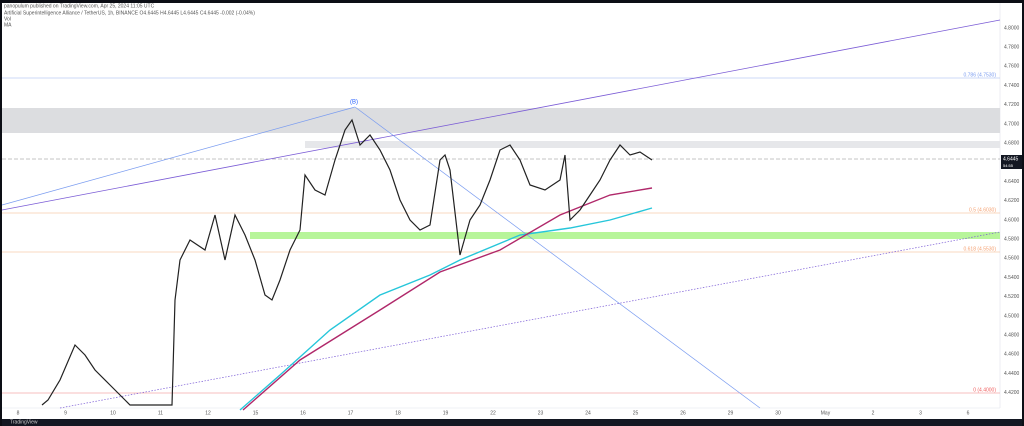 The height and width of the screenshot is (426, 1024). Describe the element at coordinates (1012, 201) in the screenshot. I see `price-axis-label: 4.6200` at that location.